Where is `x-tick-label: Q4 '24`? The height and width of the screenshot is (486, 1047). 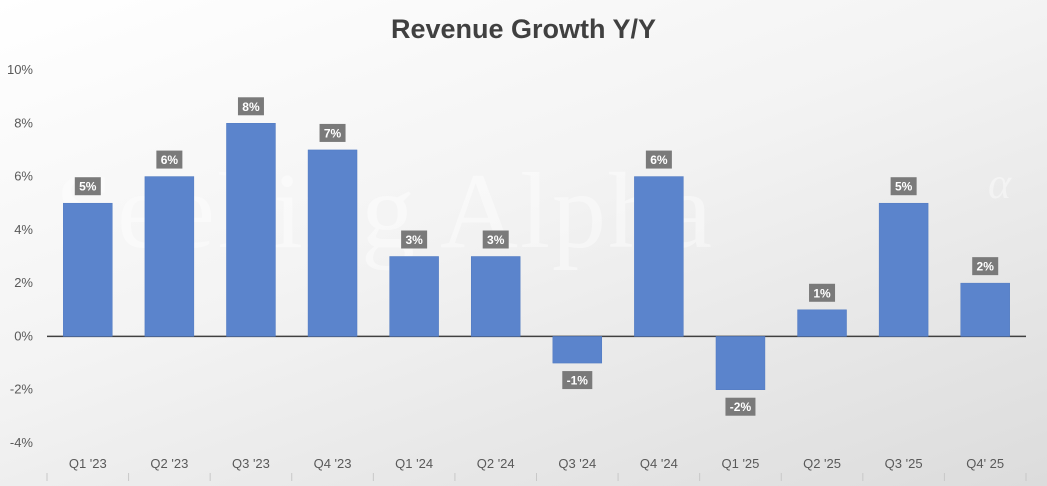 x-tick-label: Q4 '24 is located at coordinates (659, 463).